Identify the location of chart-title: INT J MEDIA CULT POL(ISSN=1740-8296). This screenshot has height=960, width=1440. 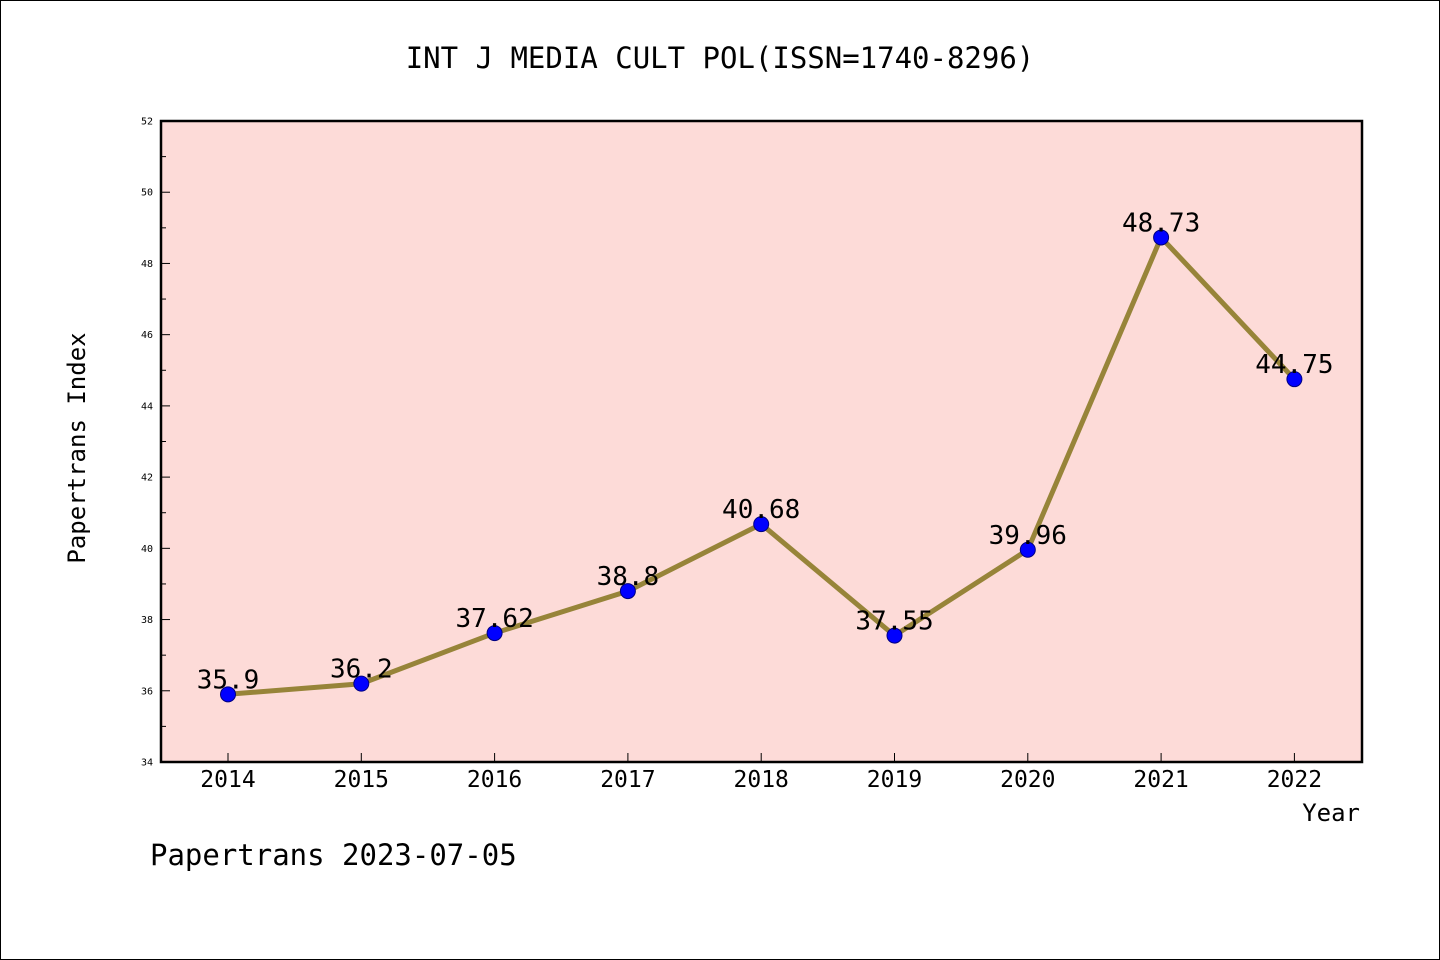
(720, 58).